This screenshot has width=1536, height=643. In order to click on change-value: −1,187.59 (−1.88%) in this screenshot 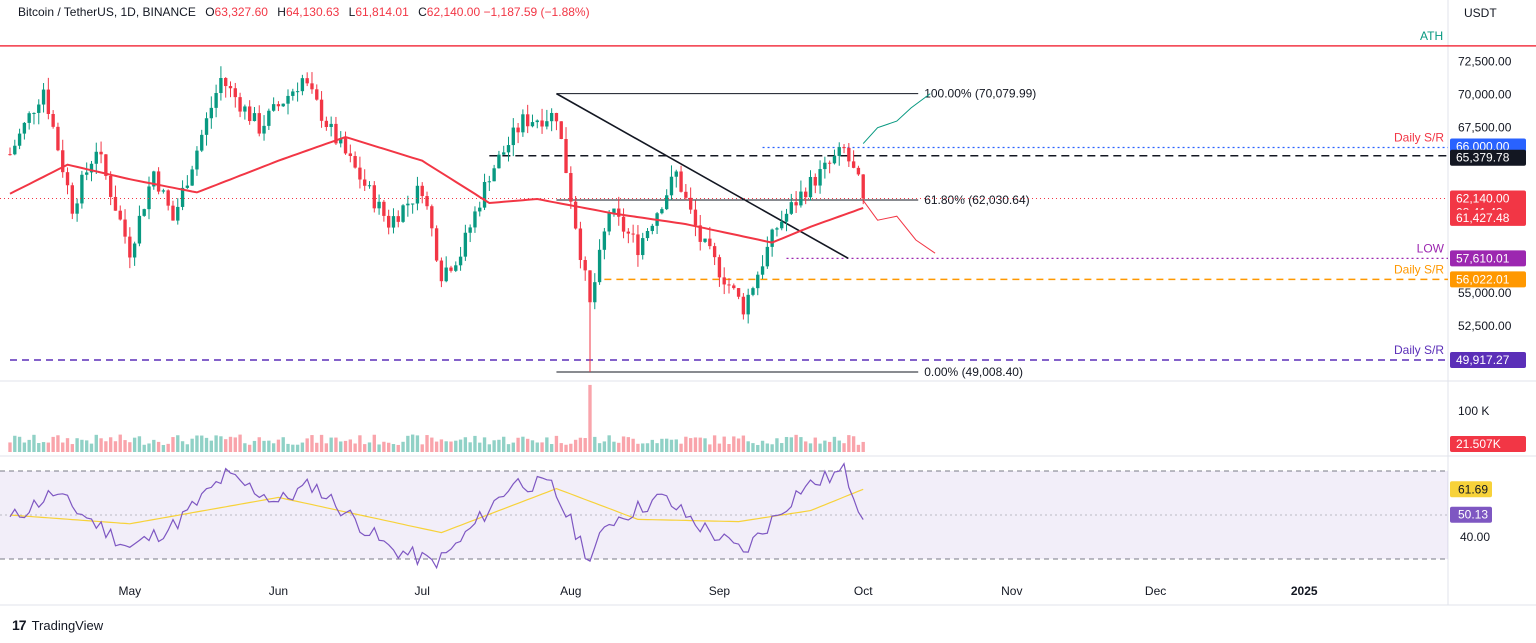, I will do `click(536, 12)`.